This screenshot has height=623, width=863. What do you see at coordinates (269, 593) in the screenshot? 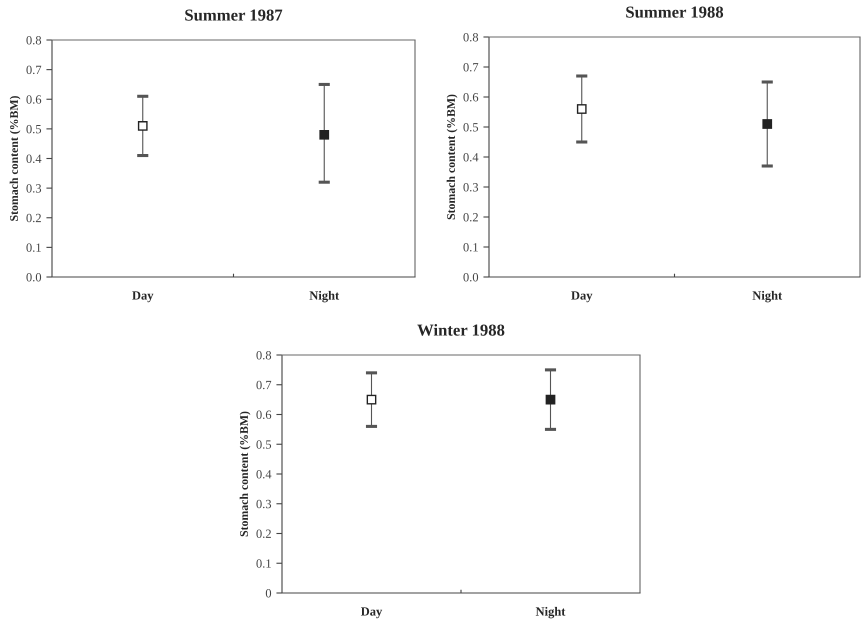
I see `y-tick-label: 0` at bounding box center [269, 593].